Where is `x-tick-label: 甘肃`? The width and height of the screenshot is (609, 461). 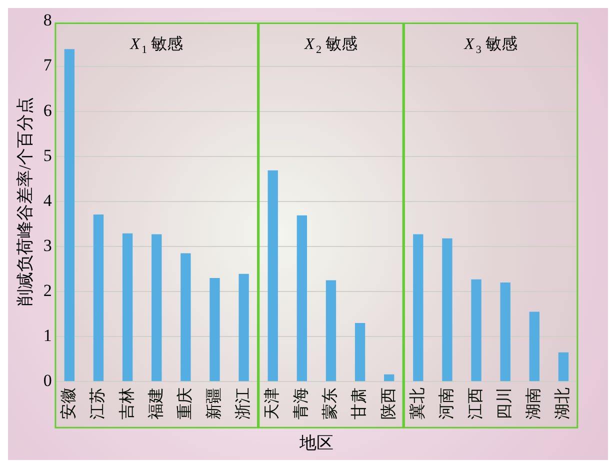
x-tick-label: 甘肃 is located at coordinates (359, 404).